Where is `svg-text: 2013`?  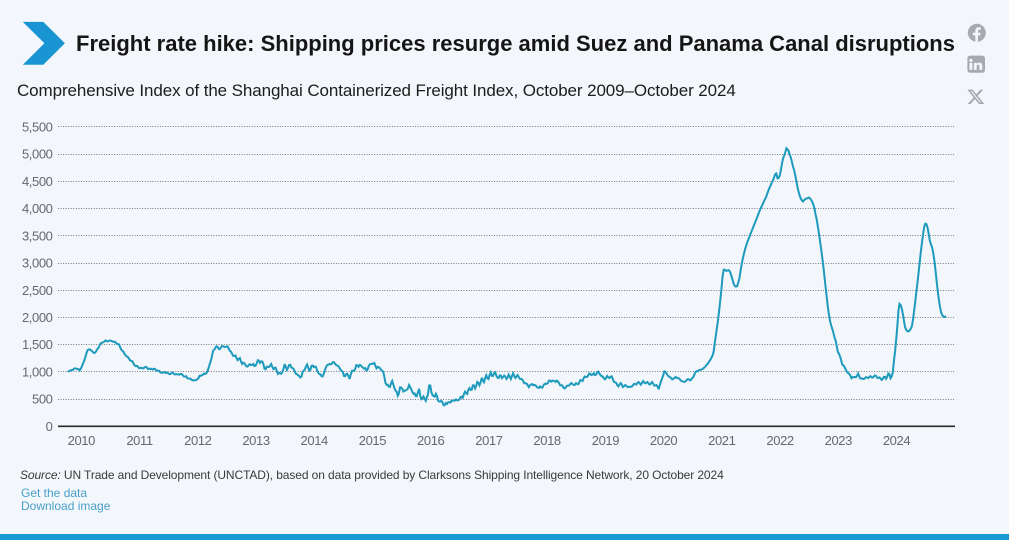
svg-text: 2013 is located at coordinates (255, 440).